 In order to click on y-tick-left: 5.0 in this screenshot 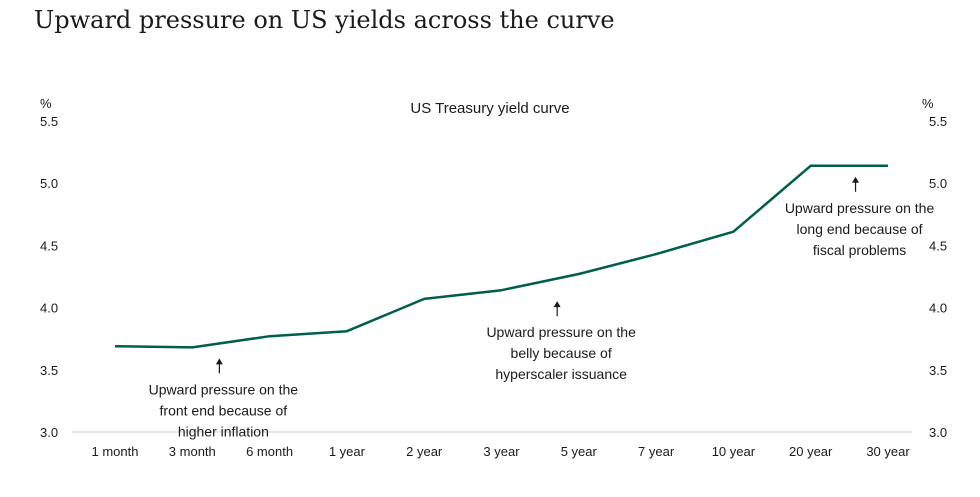, I will do `click(49, 183)`.